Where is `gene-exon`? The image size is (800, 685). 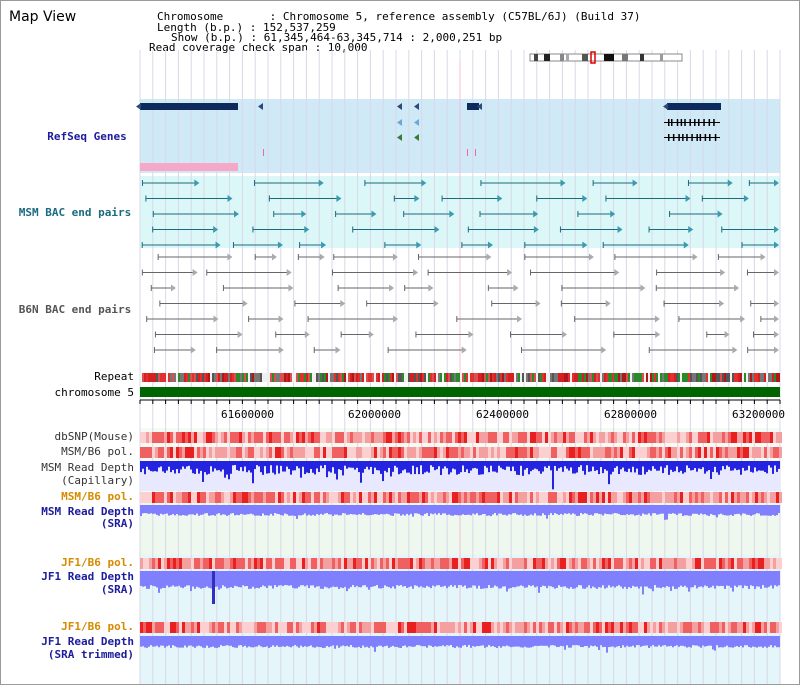 gene-exon is located at coordinates (669, 122).